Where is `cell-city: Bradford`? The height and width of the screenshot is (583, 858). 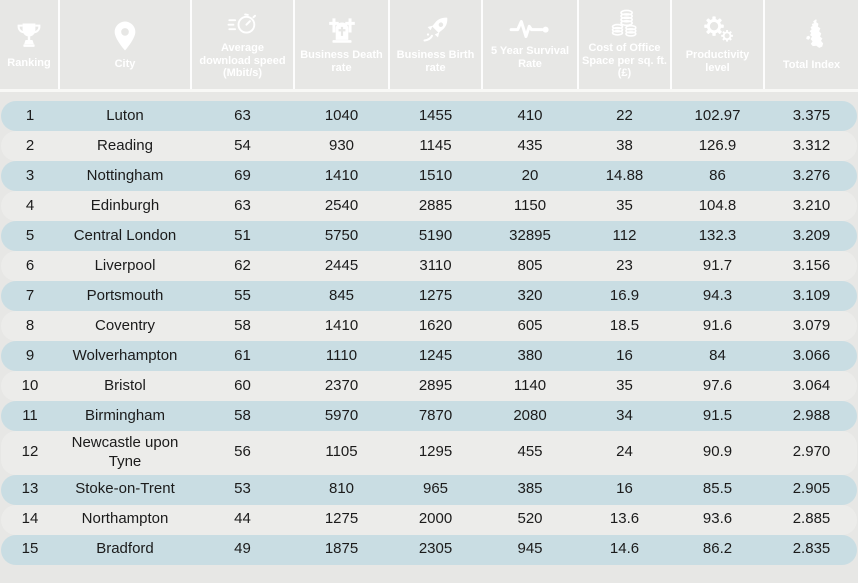
cell-city: Bradford is located at coordinates (125, 549).